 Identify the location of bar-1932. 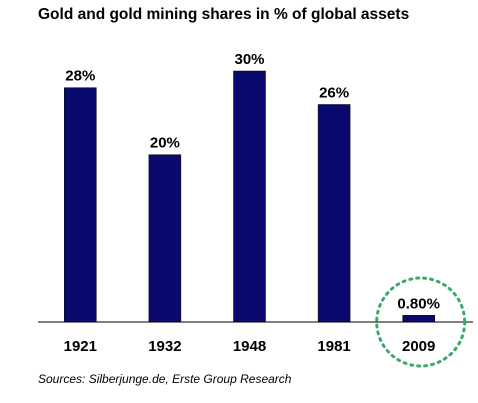
(165, 238).